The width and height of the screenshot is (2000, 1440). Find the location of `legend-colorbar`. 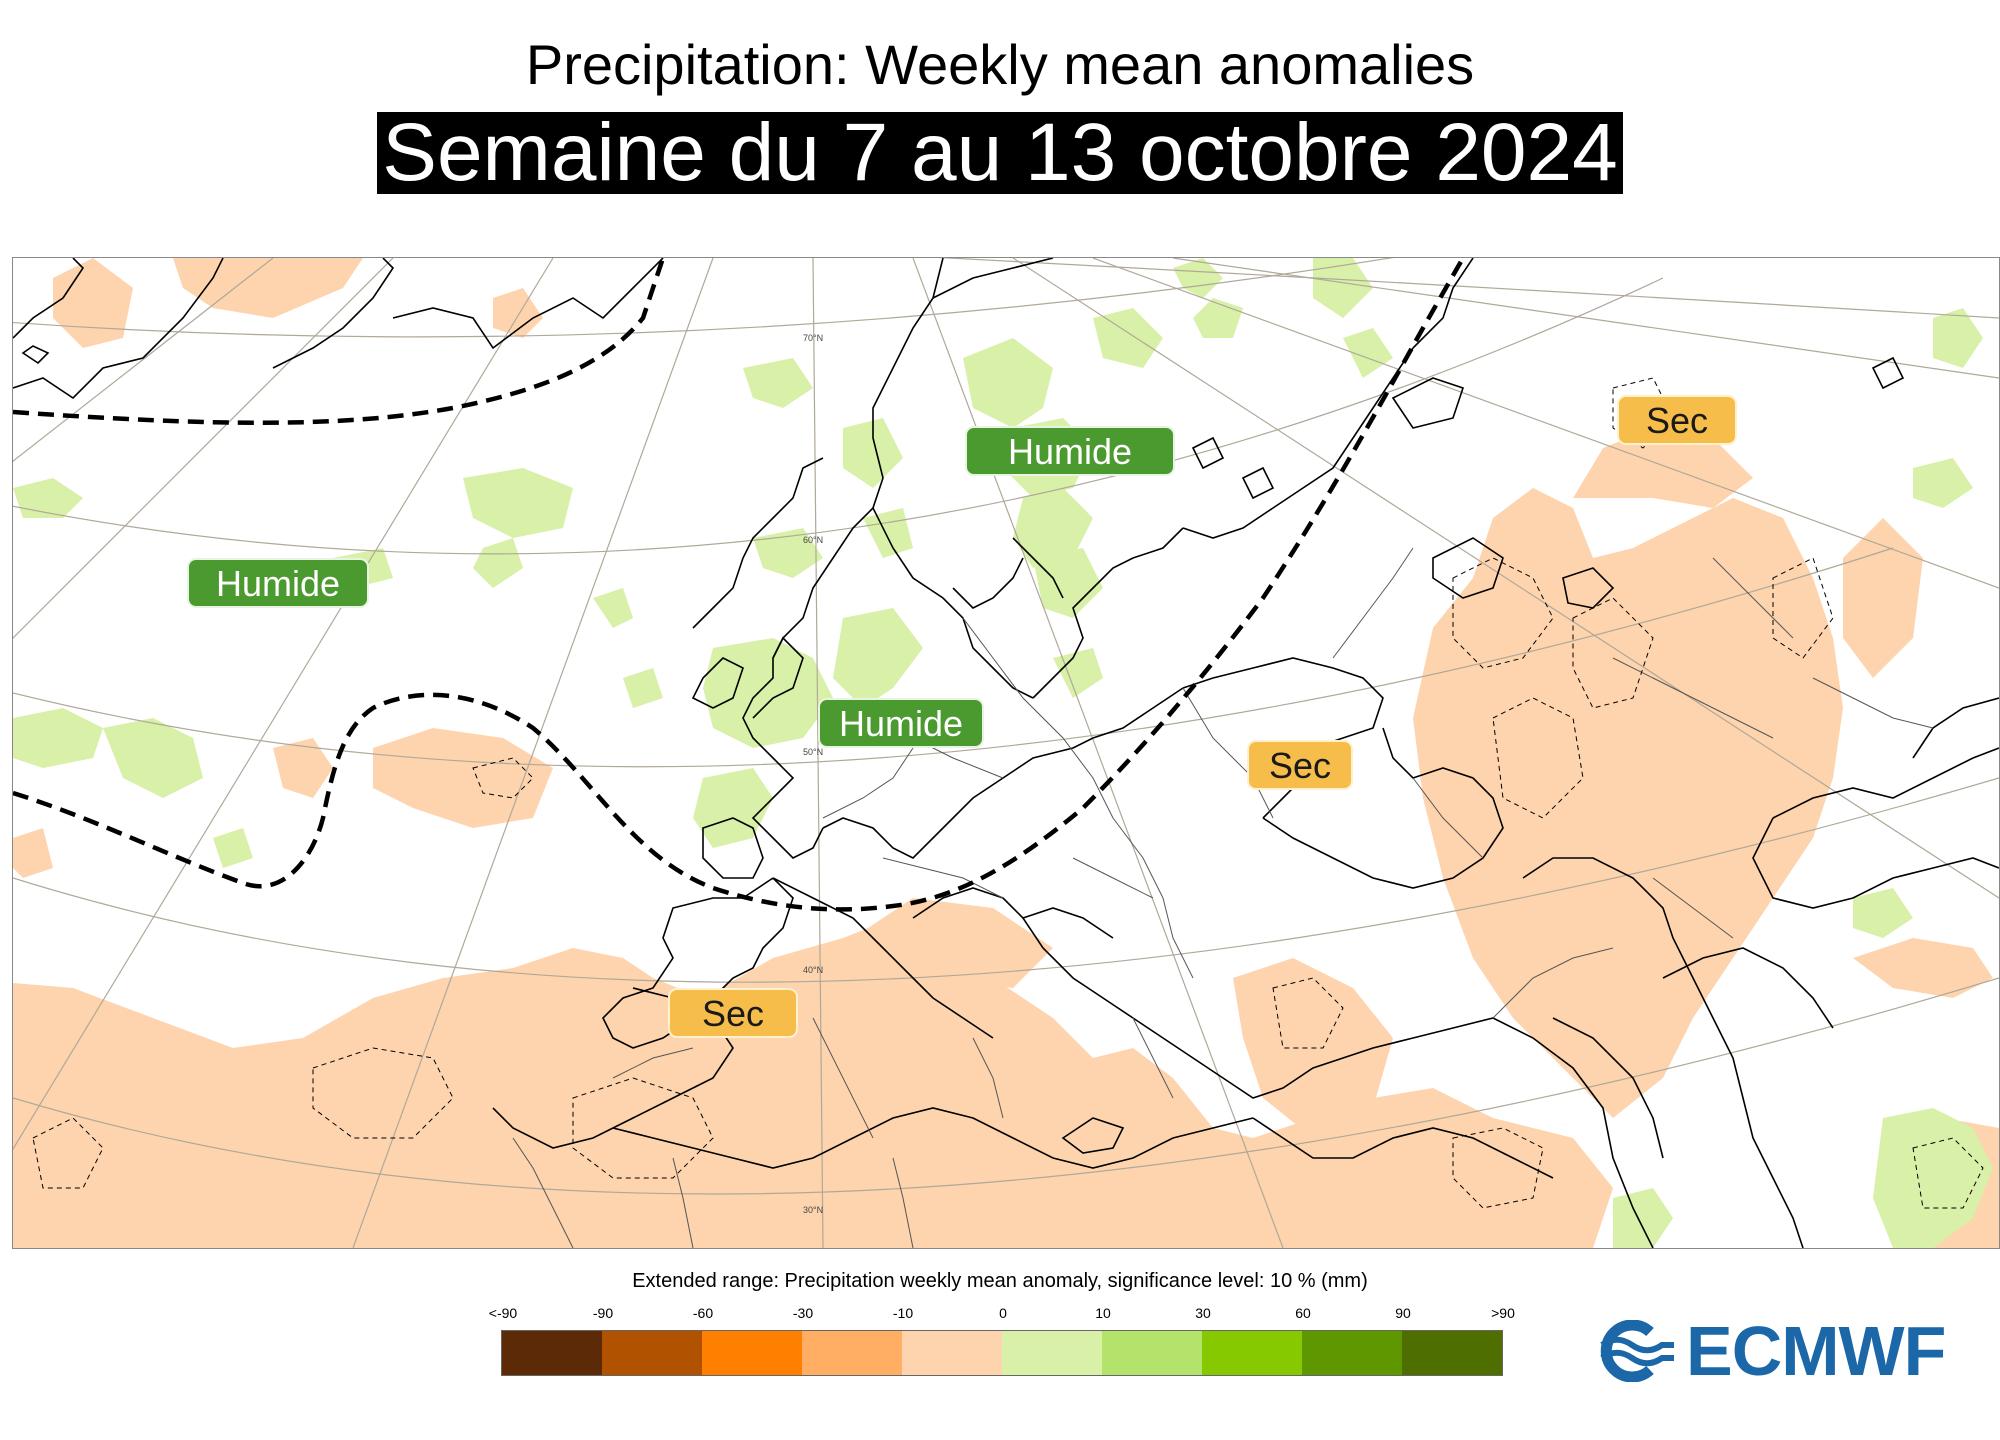

legend-colorbar is located at coordinates (1002, 1353).